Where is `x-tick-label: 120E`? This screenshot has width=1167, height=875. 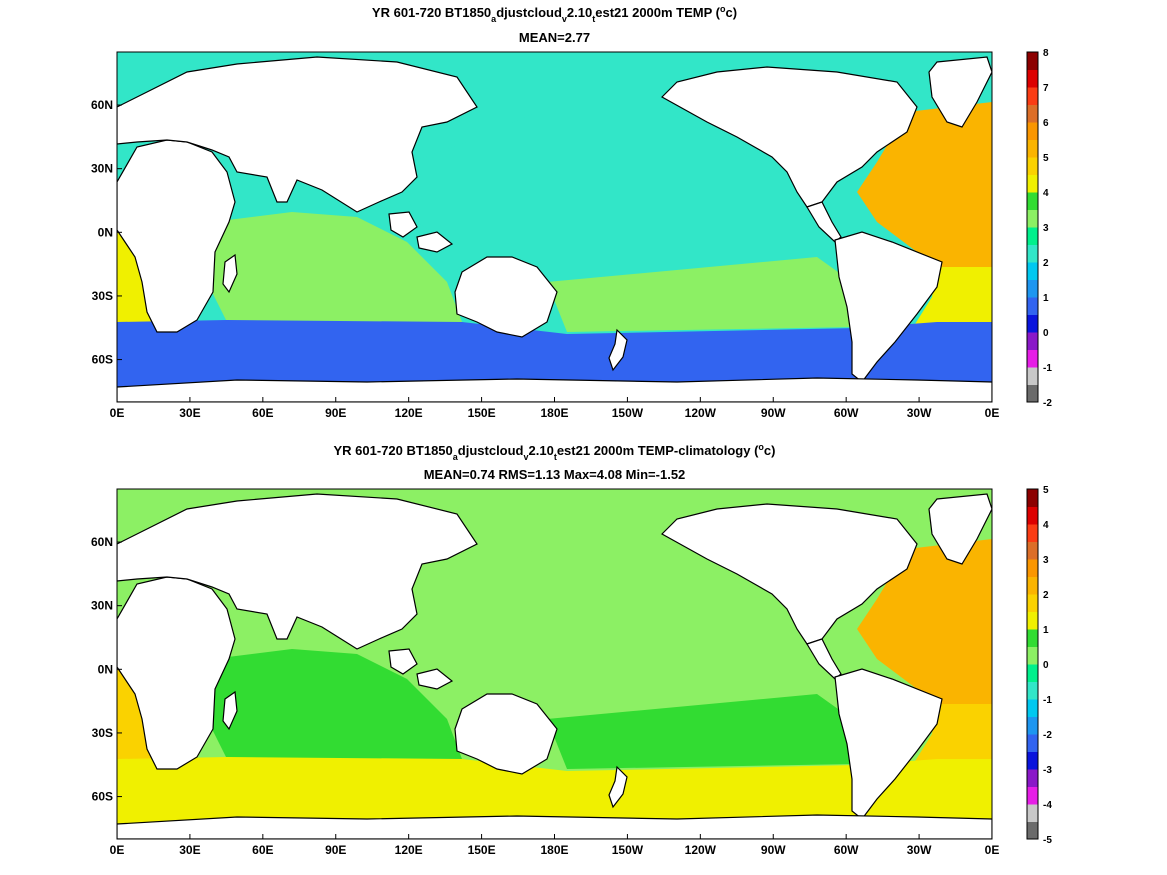
x-tick-label: 120E is located at coordinates (409, 850).